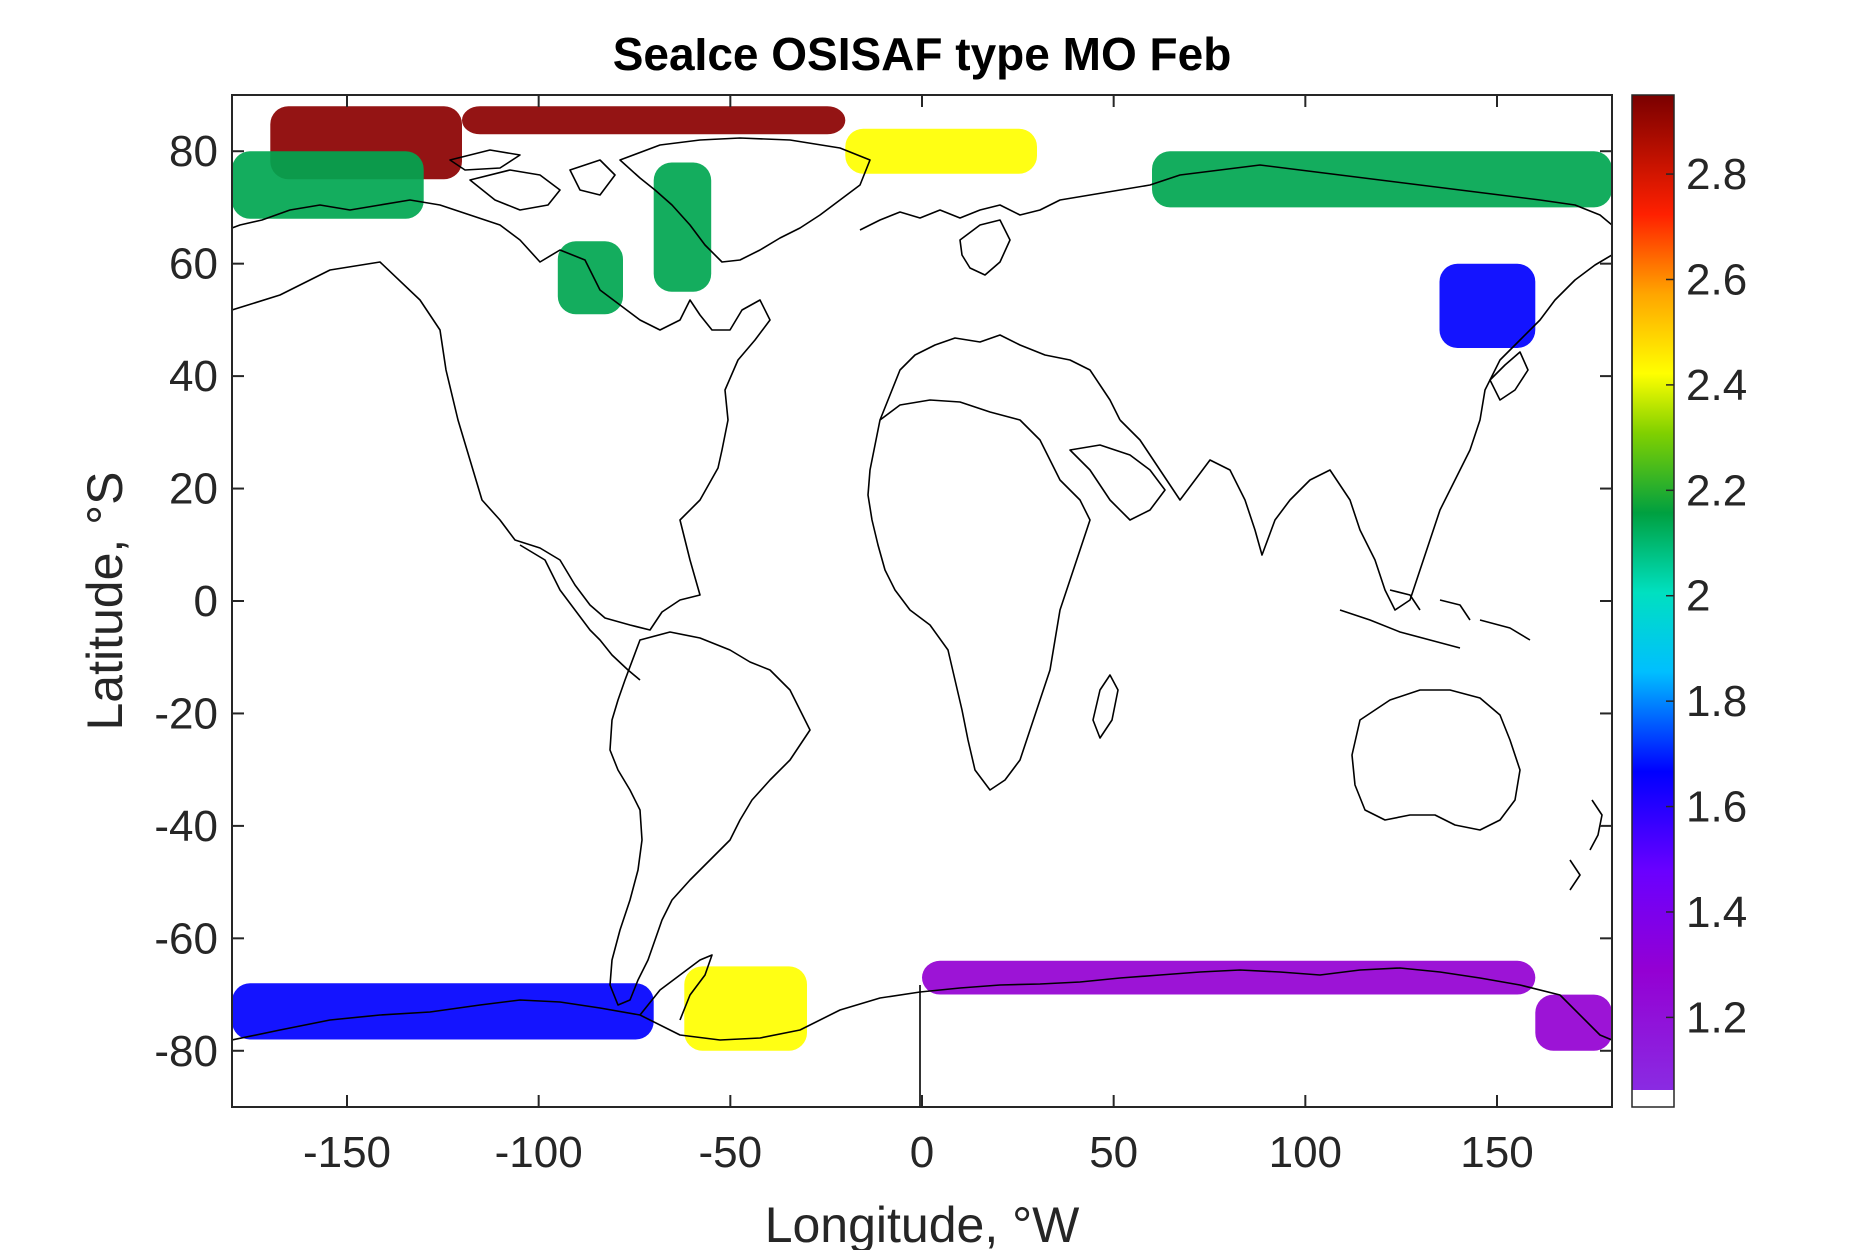 The height and width of the screenshot is (1250, 1875). I want to click on colorbar: 2.8 2.6 2.4 2.2 2 1.8 1.6 1.4 1.2, so click(1689, 601).